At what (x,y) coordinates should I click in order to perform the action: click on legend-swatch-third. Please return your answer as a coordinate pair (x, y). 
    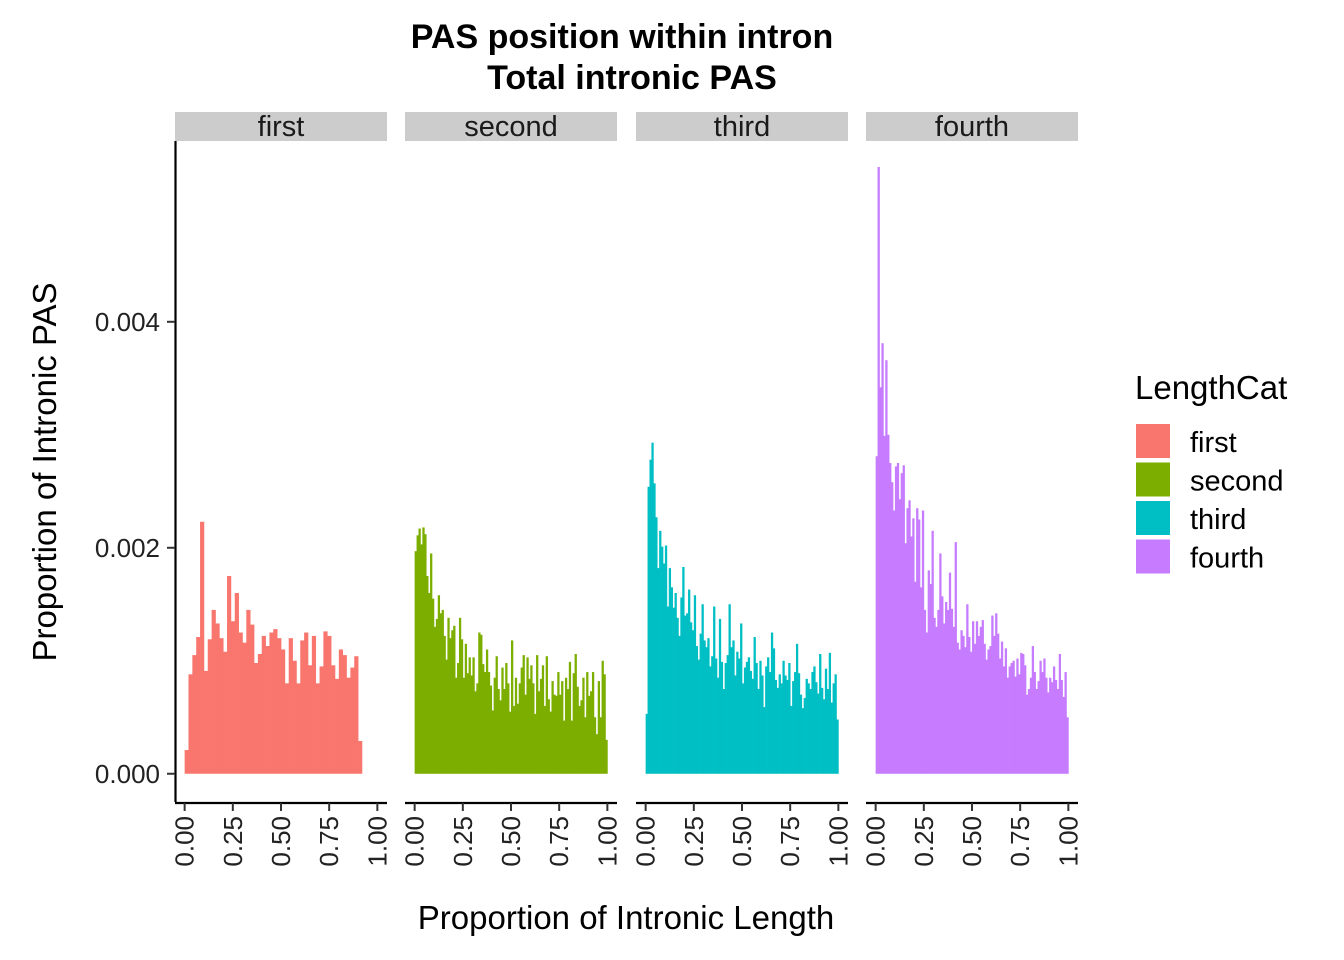
    Looking at the image, I should click on (1153, 518).